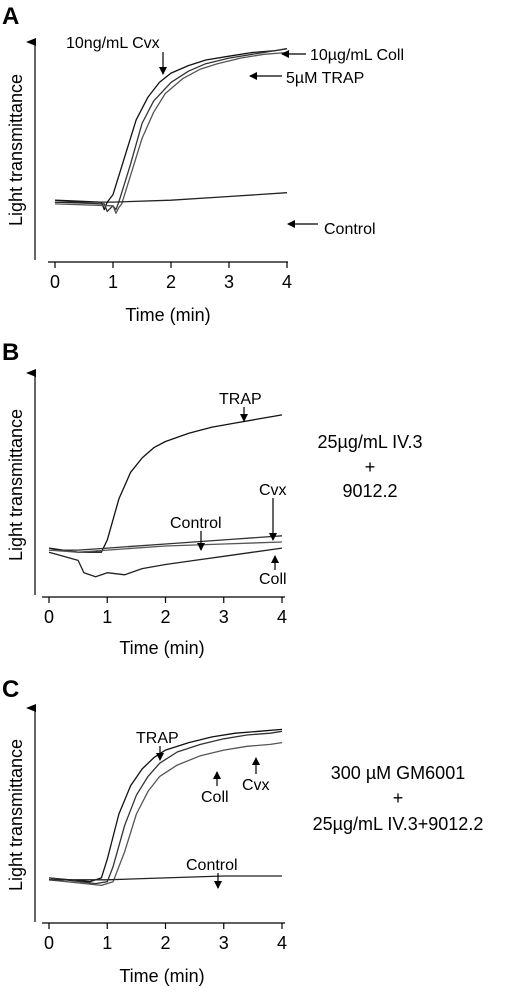 Image resolution: width=520 pixels, height=999 pixels. What do you see at coordinates (165, 617) in the screenshot?
I see `panel-b-x-tick-label: 2` at bounding box center [165, 617].